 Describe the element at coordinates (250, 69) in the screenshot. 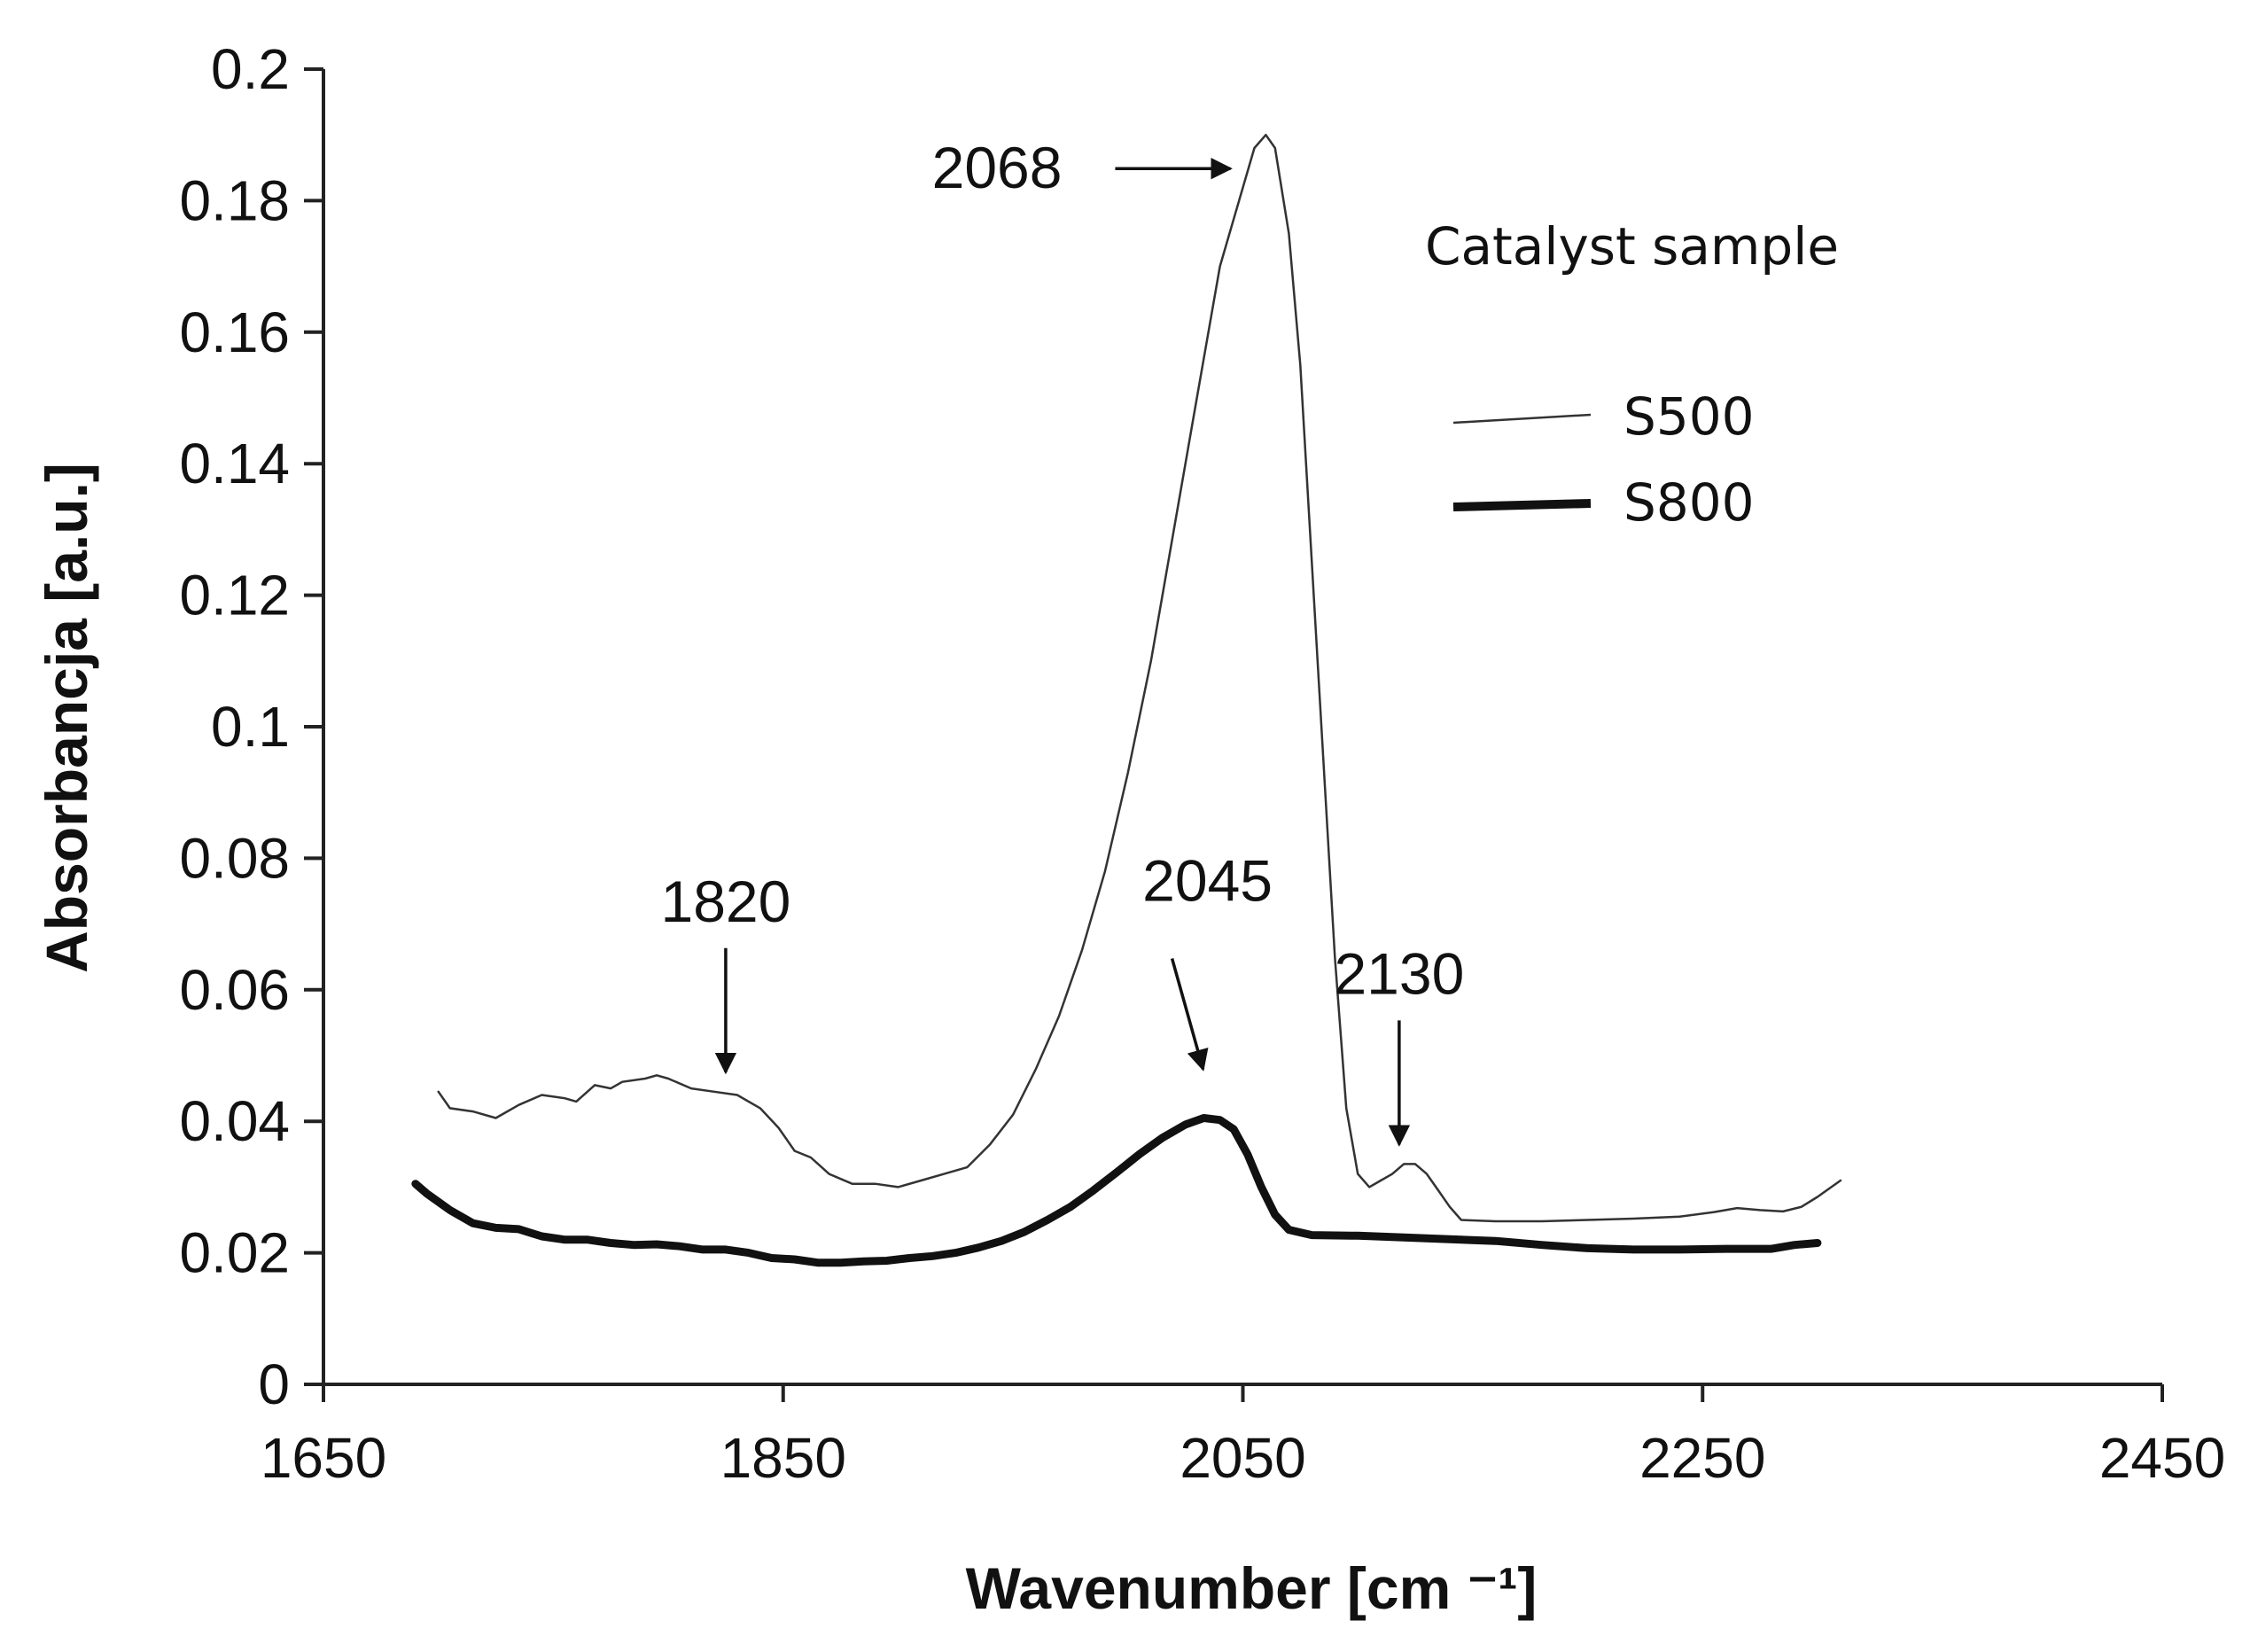

I see `y-tick-label: 0.2` at that location.